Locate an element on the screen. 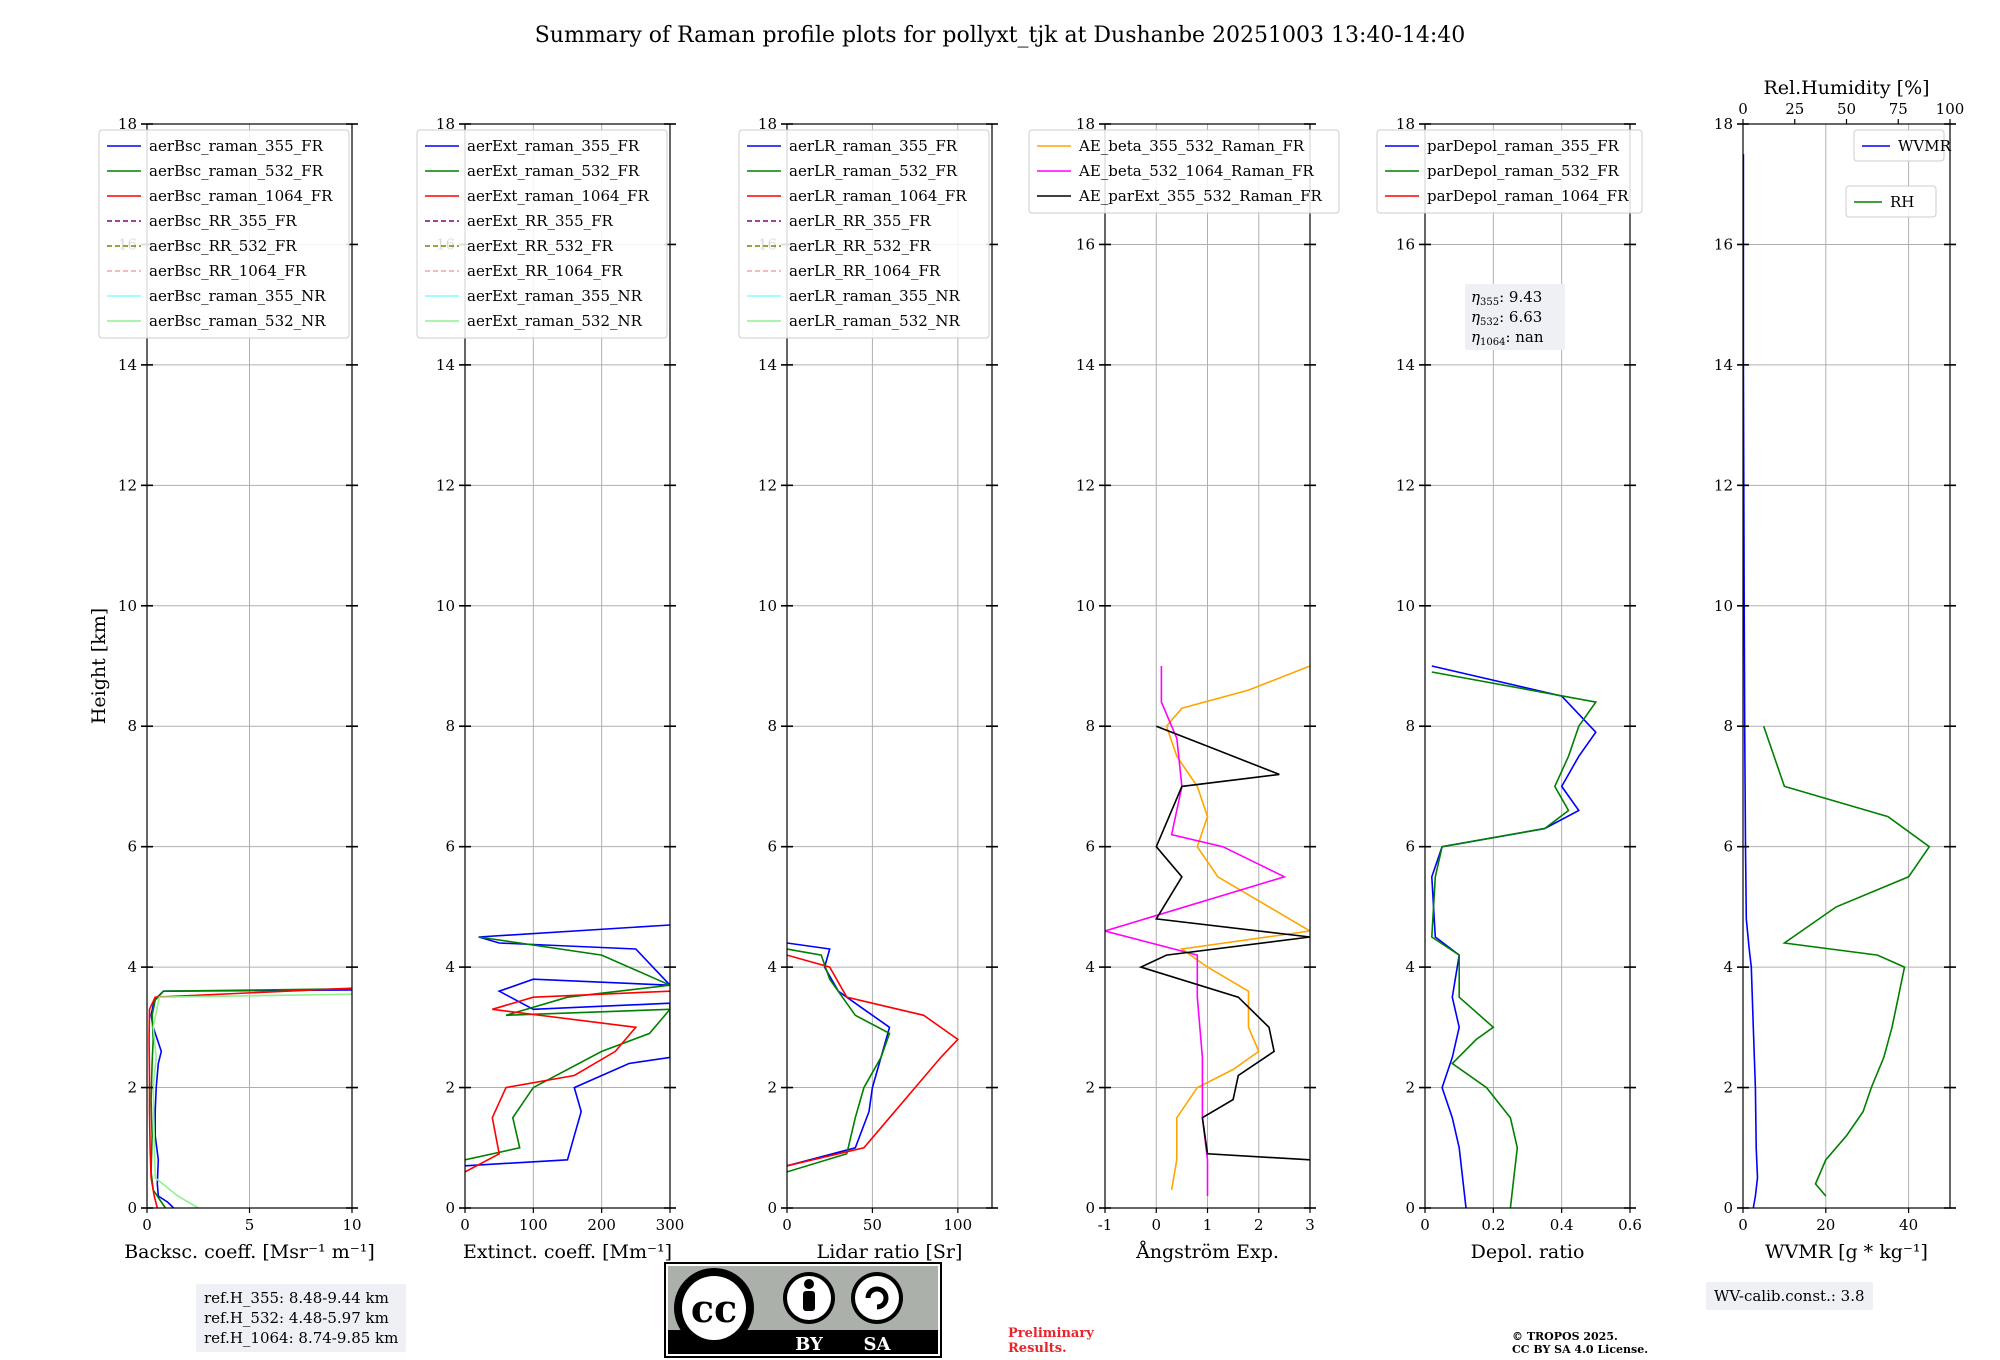 The image size is (2000, 1360). eta-subscript: 355 is located at coordinates (1489, 302).